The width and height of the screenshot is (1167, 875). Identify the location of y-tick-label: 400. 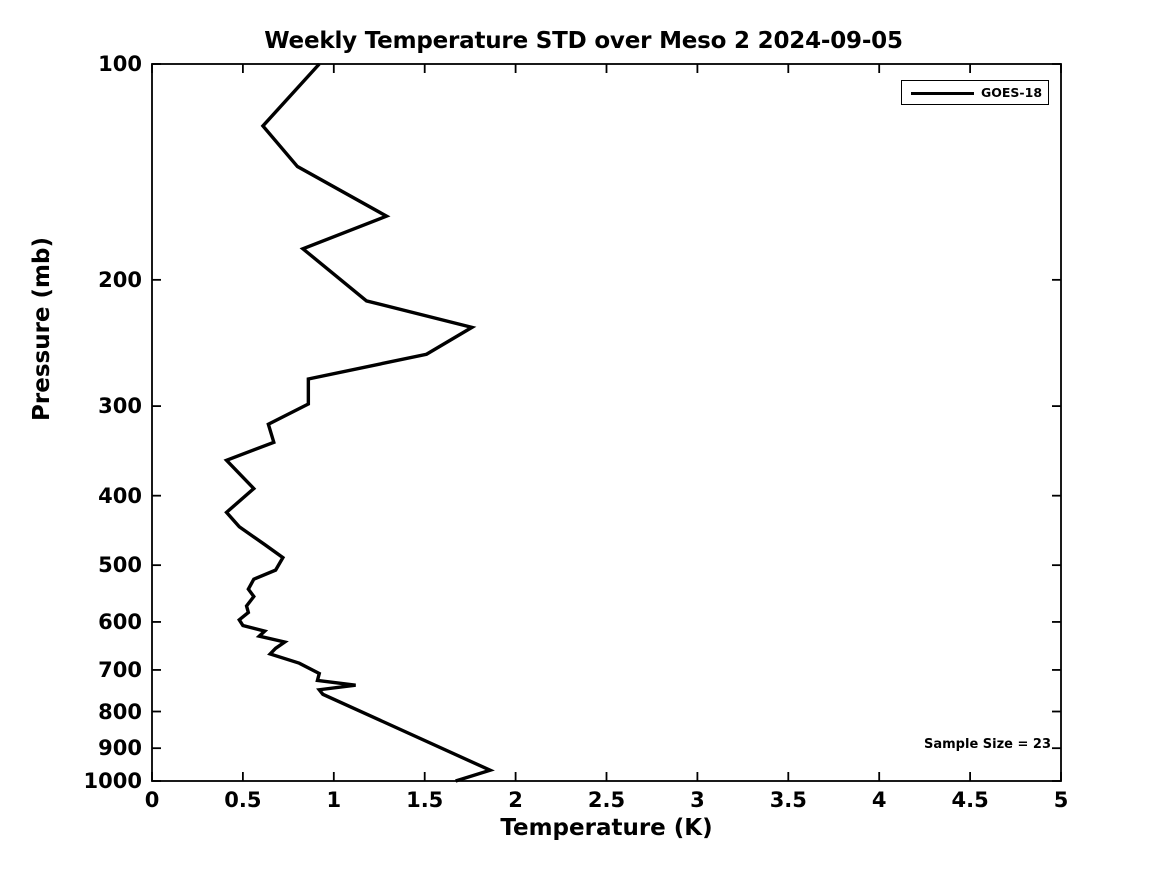
(120, 495).